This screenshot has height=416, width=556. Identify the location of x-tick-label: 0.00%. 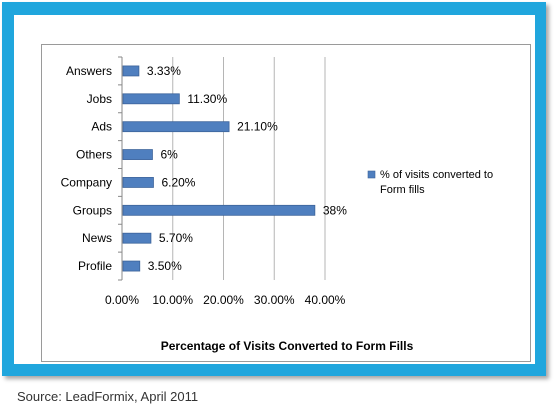
(122, 300).